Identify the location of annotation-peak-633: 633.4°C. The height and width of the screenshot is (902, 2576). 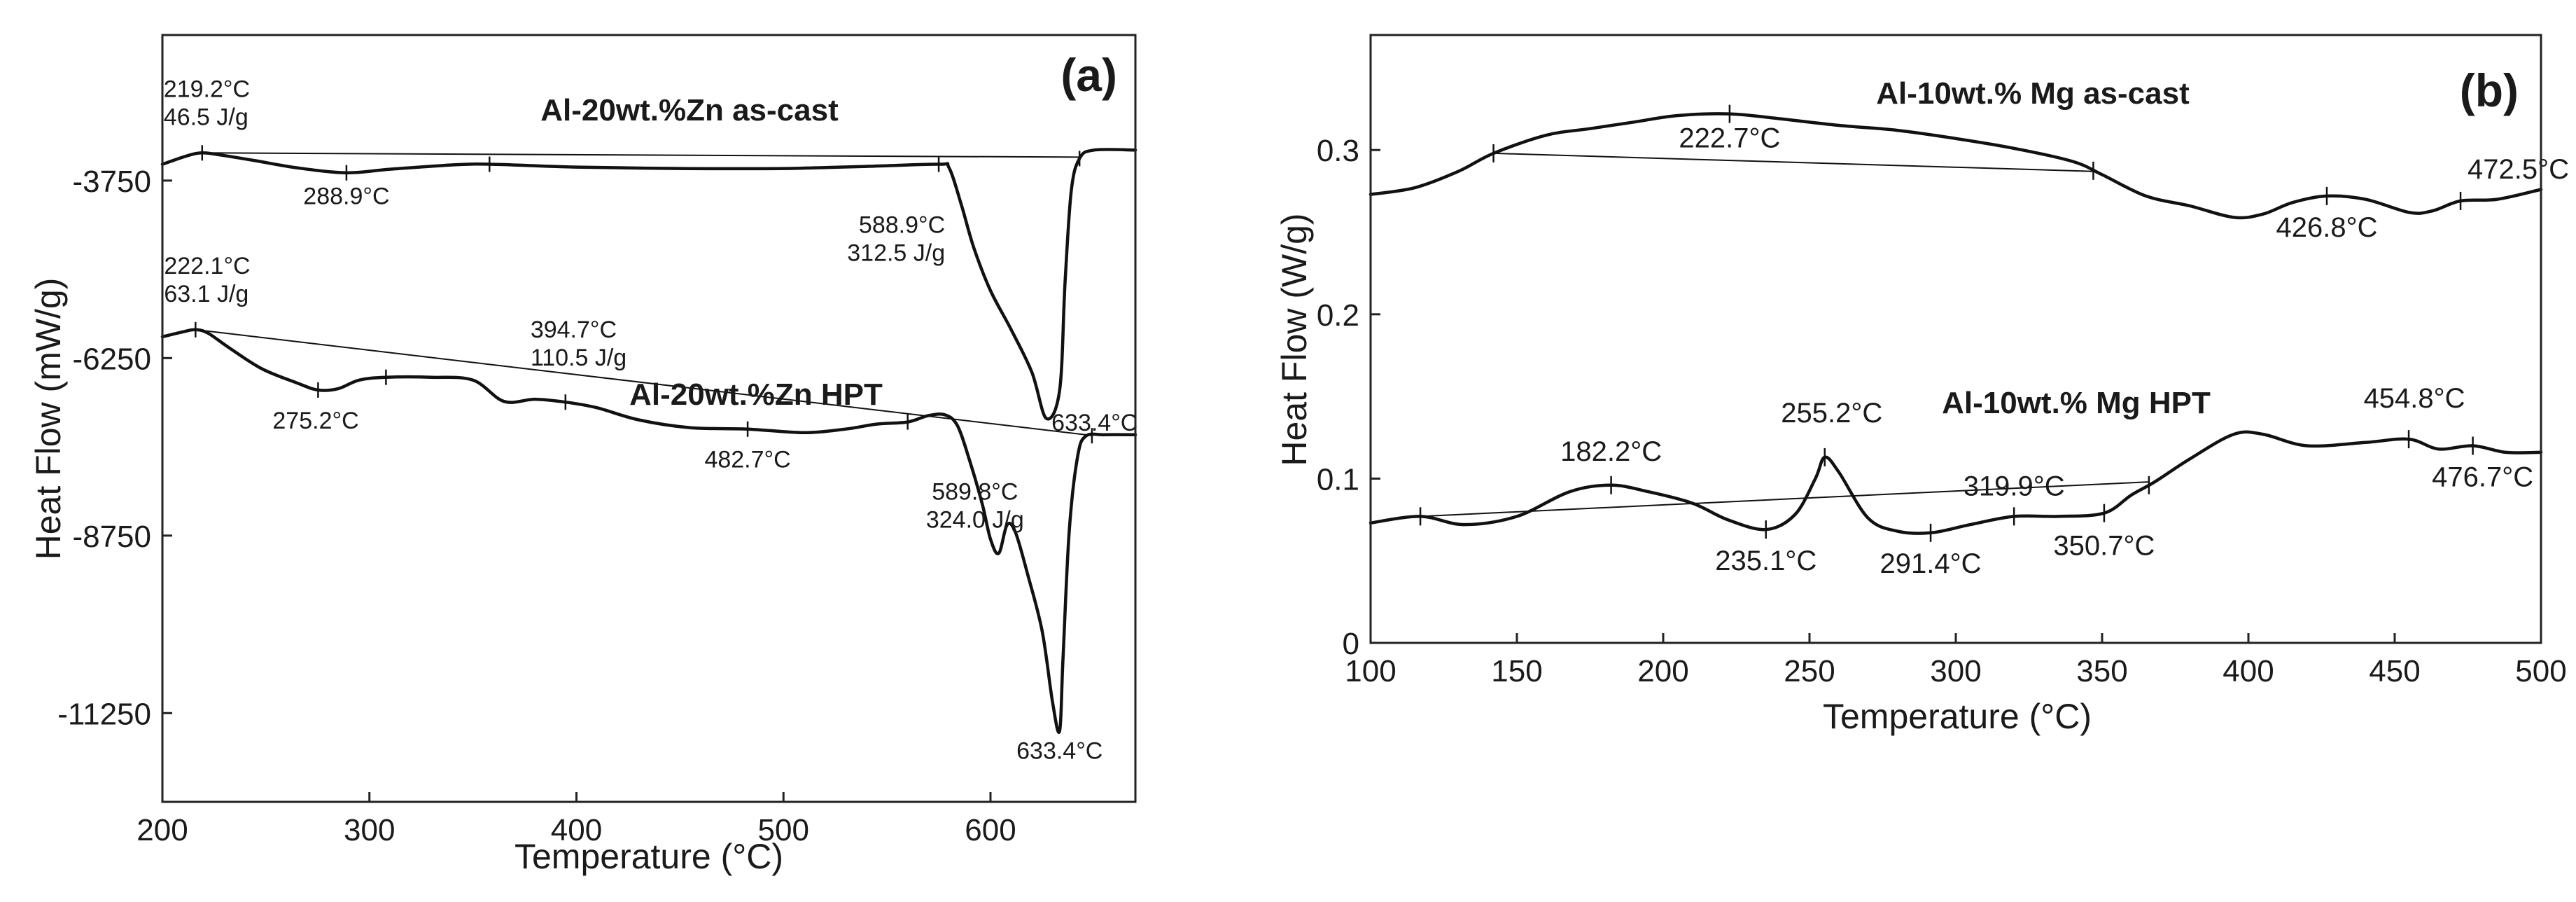
(1094, 423).